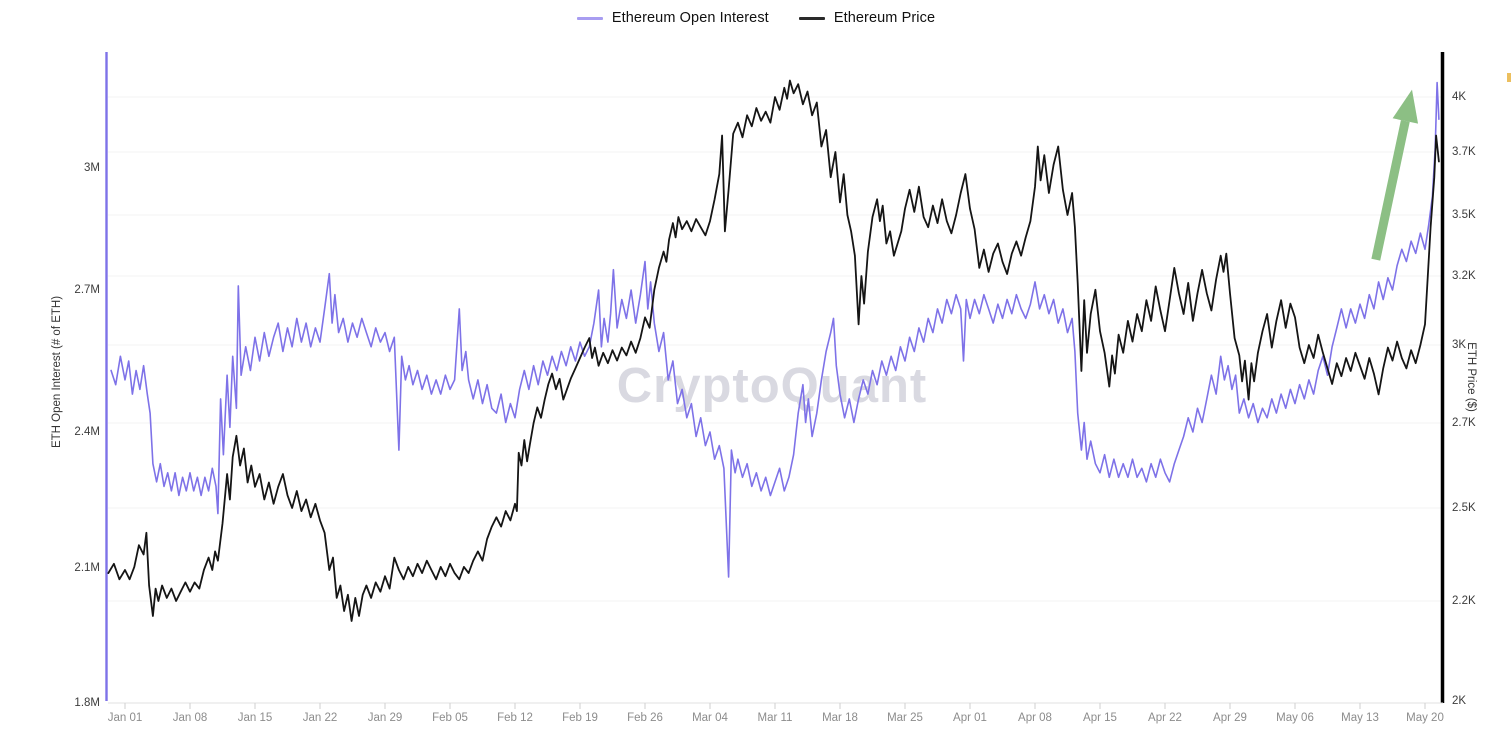  I want to click on legend-item-price: Ethereum Price, so click(867, 18).